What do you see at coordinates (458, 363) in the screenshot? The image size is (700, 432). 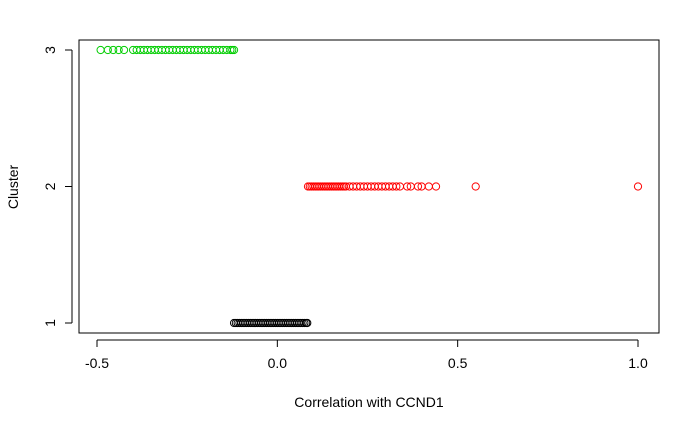 I see `x-tick-label: 0.5` at bounding box center [458, 363].